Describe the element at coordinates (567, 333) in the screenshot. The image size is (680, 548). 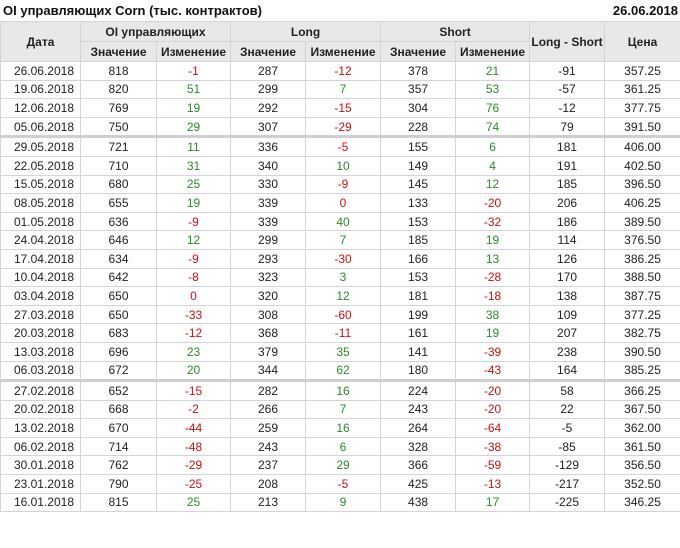
I see `cell-long-short: 207` at that location.